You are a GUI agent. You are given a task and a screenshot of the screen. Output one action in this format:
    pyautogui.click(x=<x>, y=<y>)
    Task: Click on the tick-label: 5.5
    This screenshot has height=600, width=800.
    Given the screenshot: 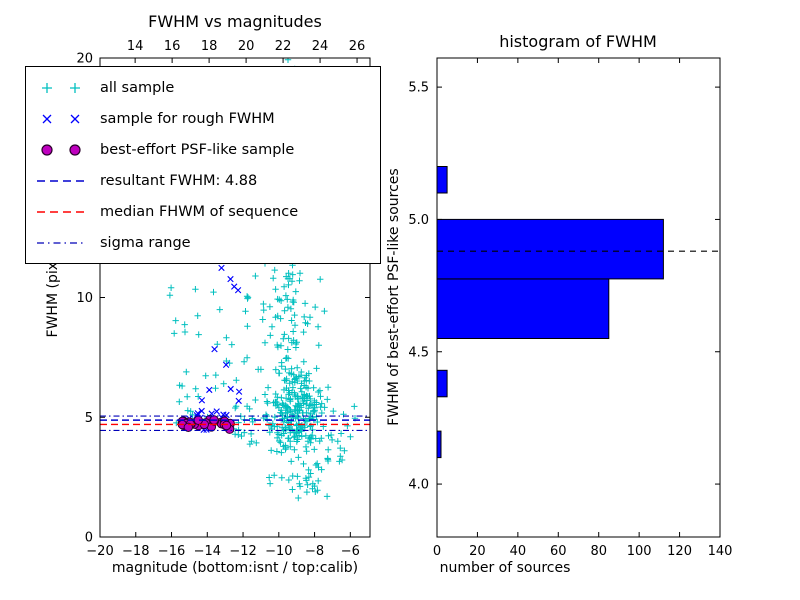 What is the action you would take?
    pyautogui.click(x=418, y=88)
    